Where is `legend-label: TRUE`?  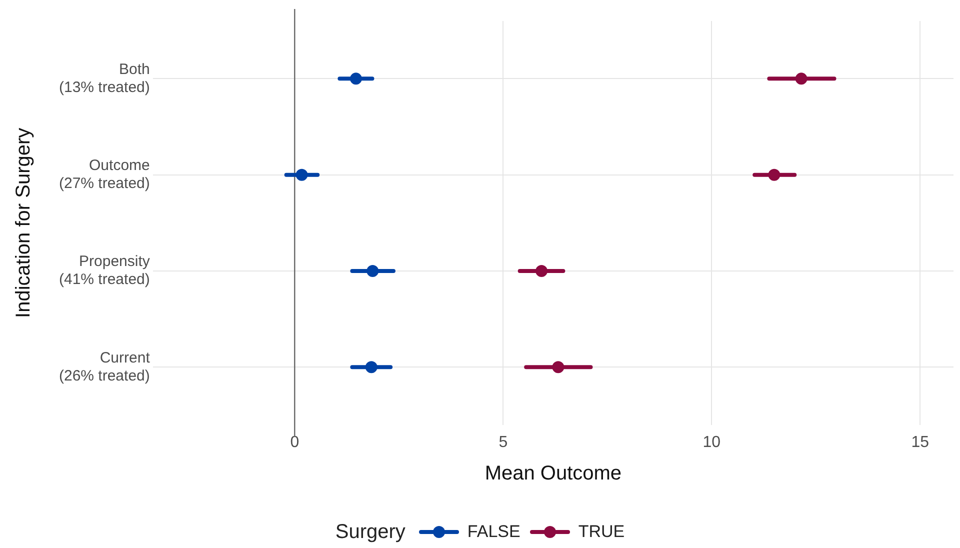 legend-label: TRUE is located at coordinates (601, 532).